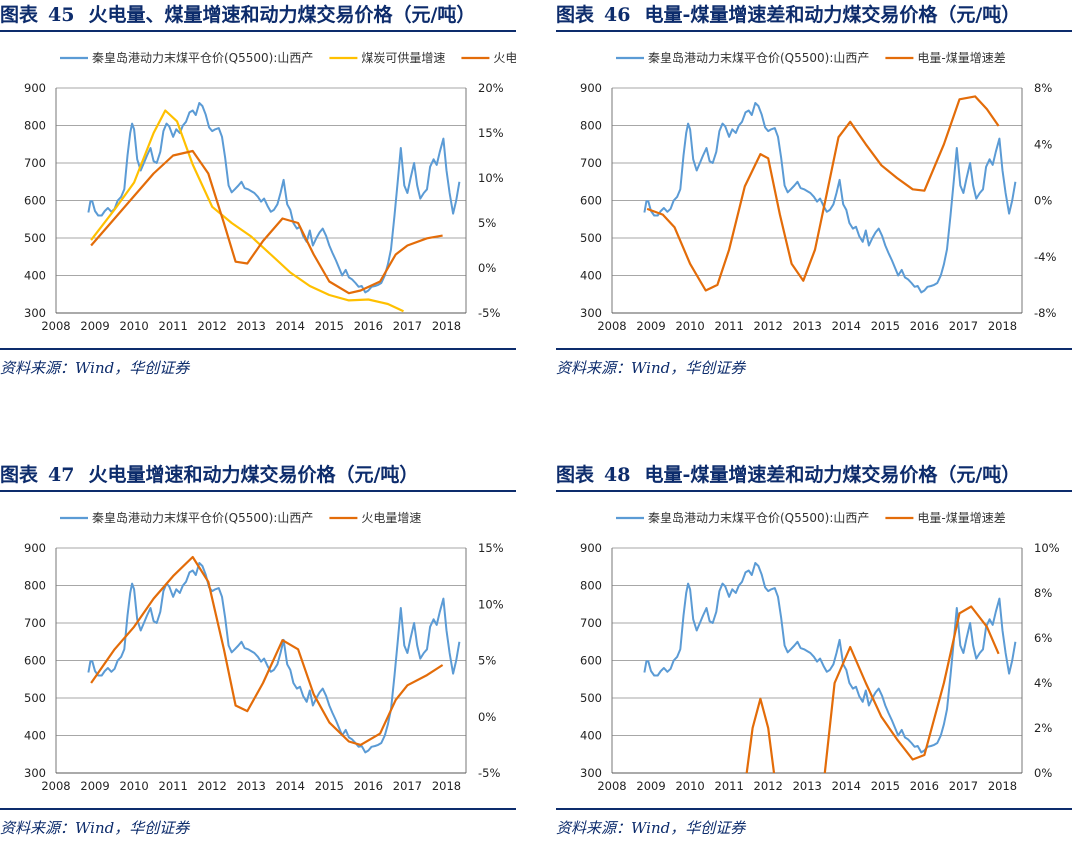 This screenshot has width=1072, height=860. What do you see at coordinates (814, 476) in the screenshot?
I see `chart-title: 图表 48 电量-煤量增速差和动力煤交易价格（元/吨）` at bounding box center [814, 476].